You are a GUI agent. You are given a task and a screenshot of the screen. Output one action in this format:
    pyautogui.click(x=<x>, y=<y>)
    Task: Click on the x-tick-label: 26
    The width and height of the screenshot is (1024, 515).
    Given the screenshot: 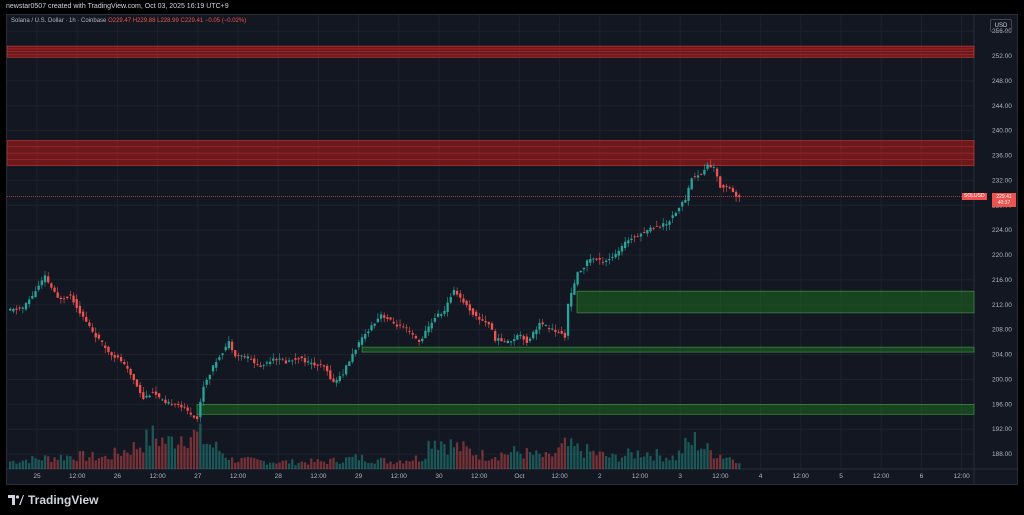 What is the action you would take?
    pyautogui.click(x=118, y=476)
    